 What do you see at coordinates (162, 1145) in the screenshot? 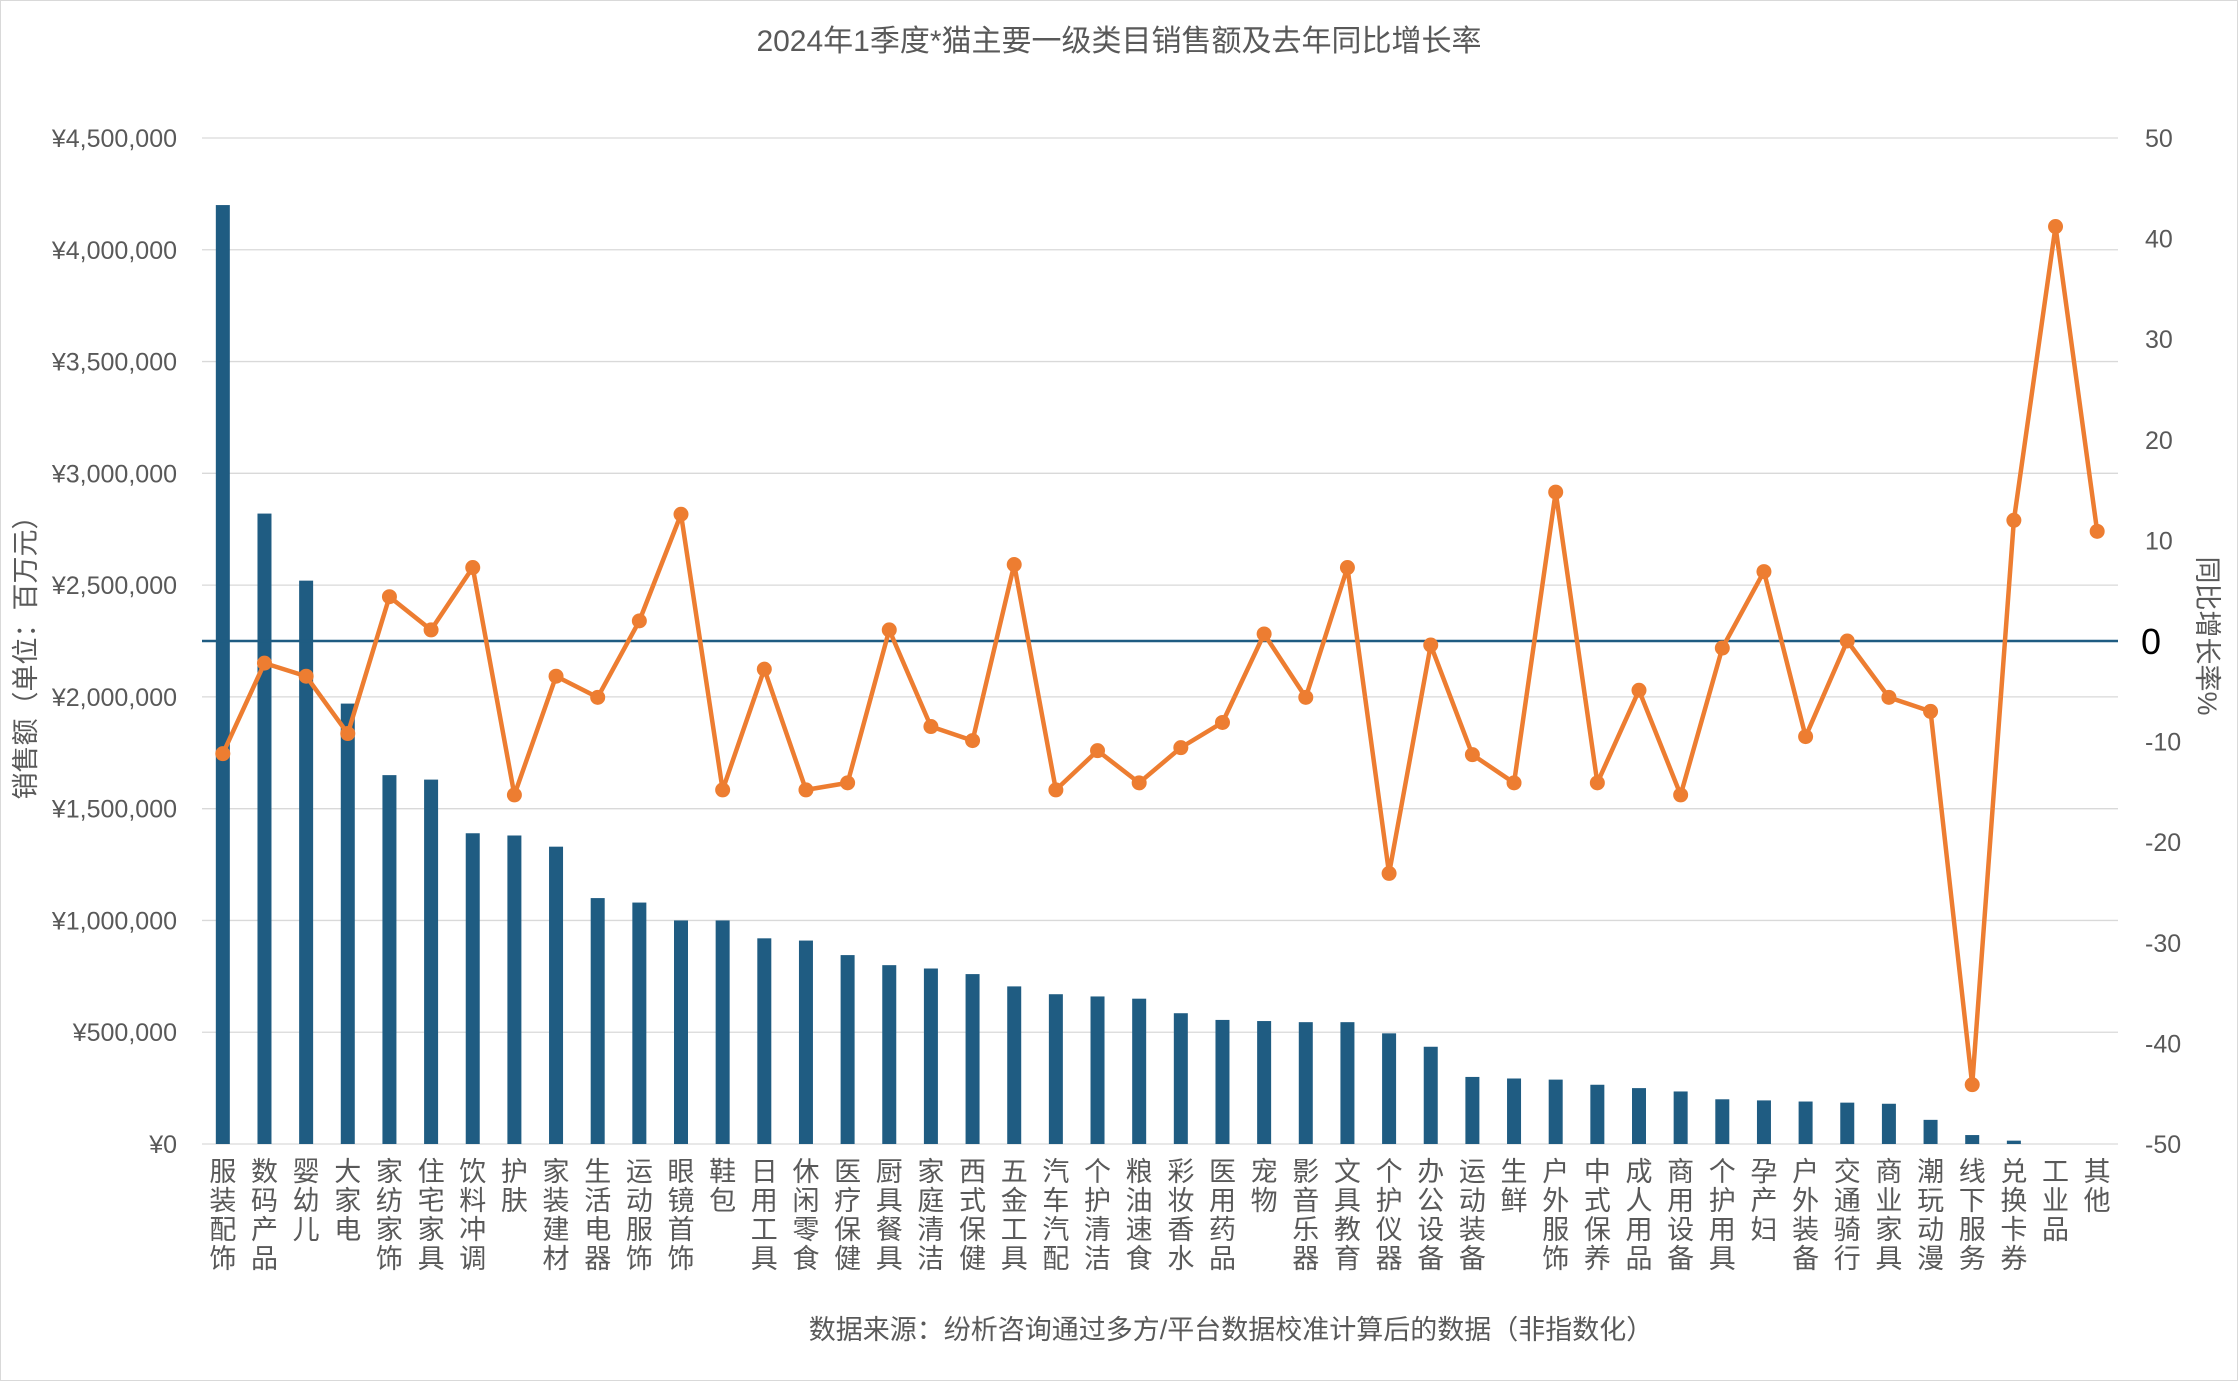
I see `left-tick-label: ¥0` at bounding box center [162, 1145].